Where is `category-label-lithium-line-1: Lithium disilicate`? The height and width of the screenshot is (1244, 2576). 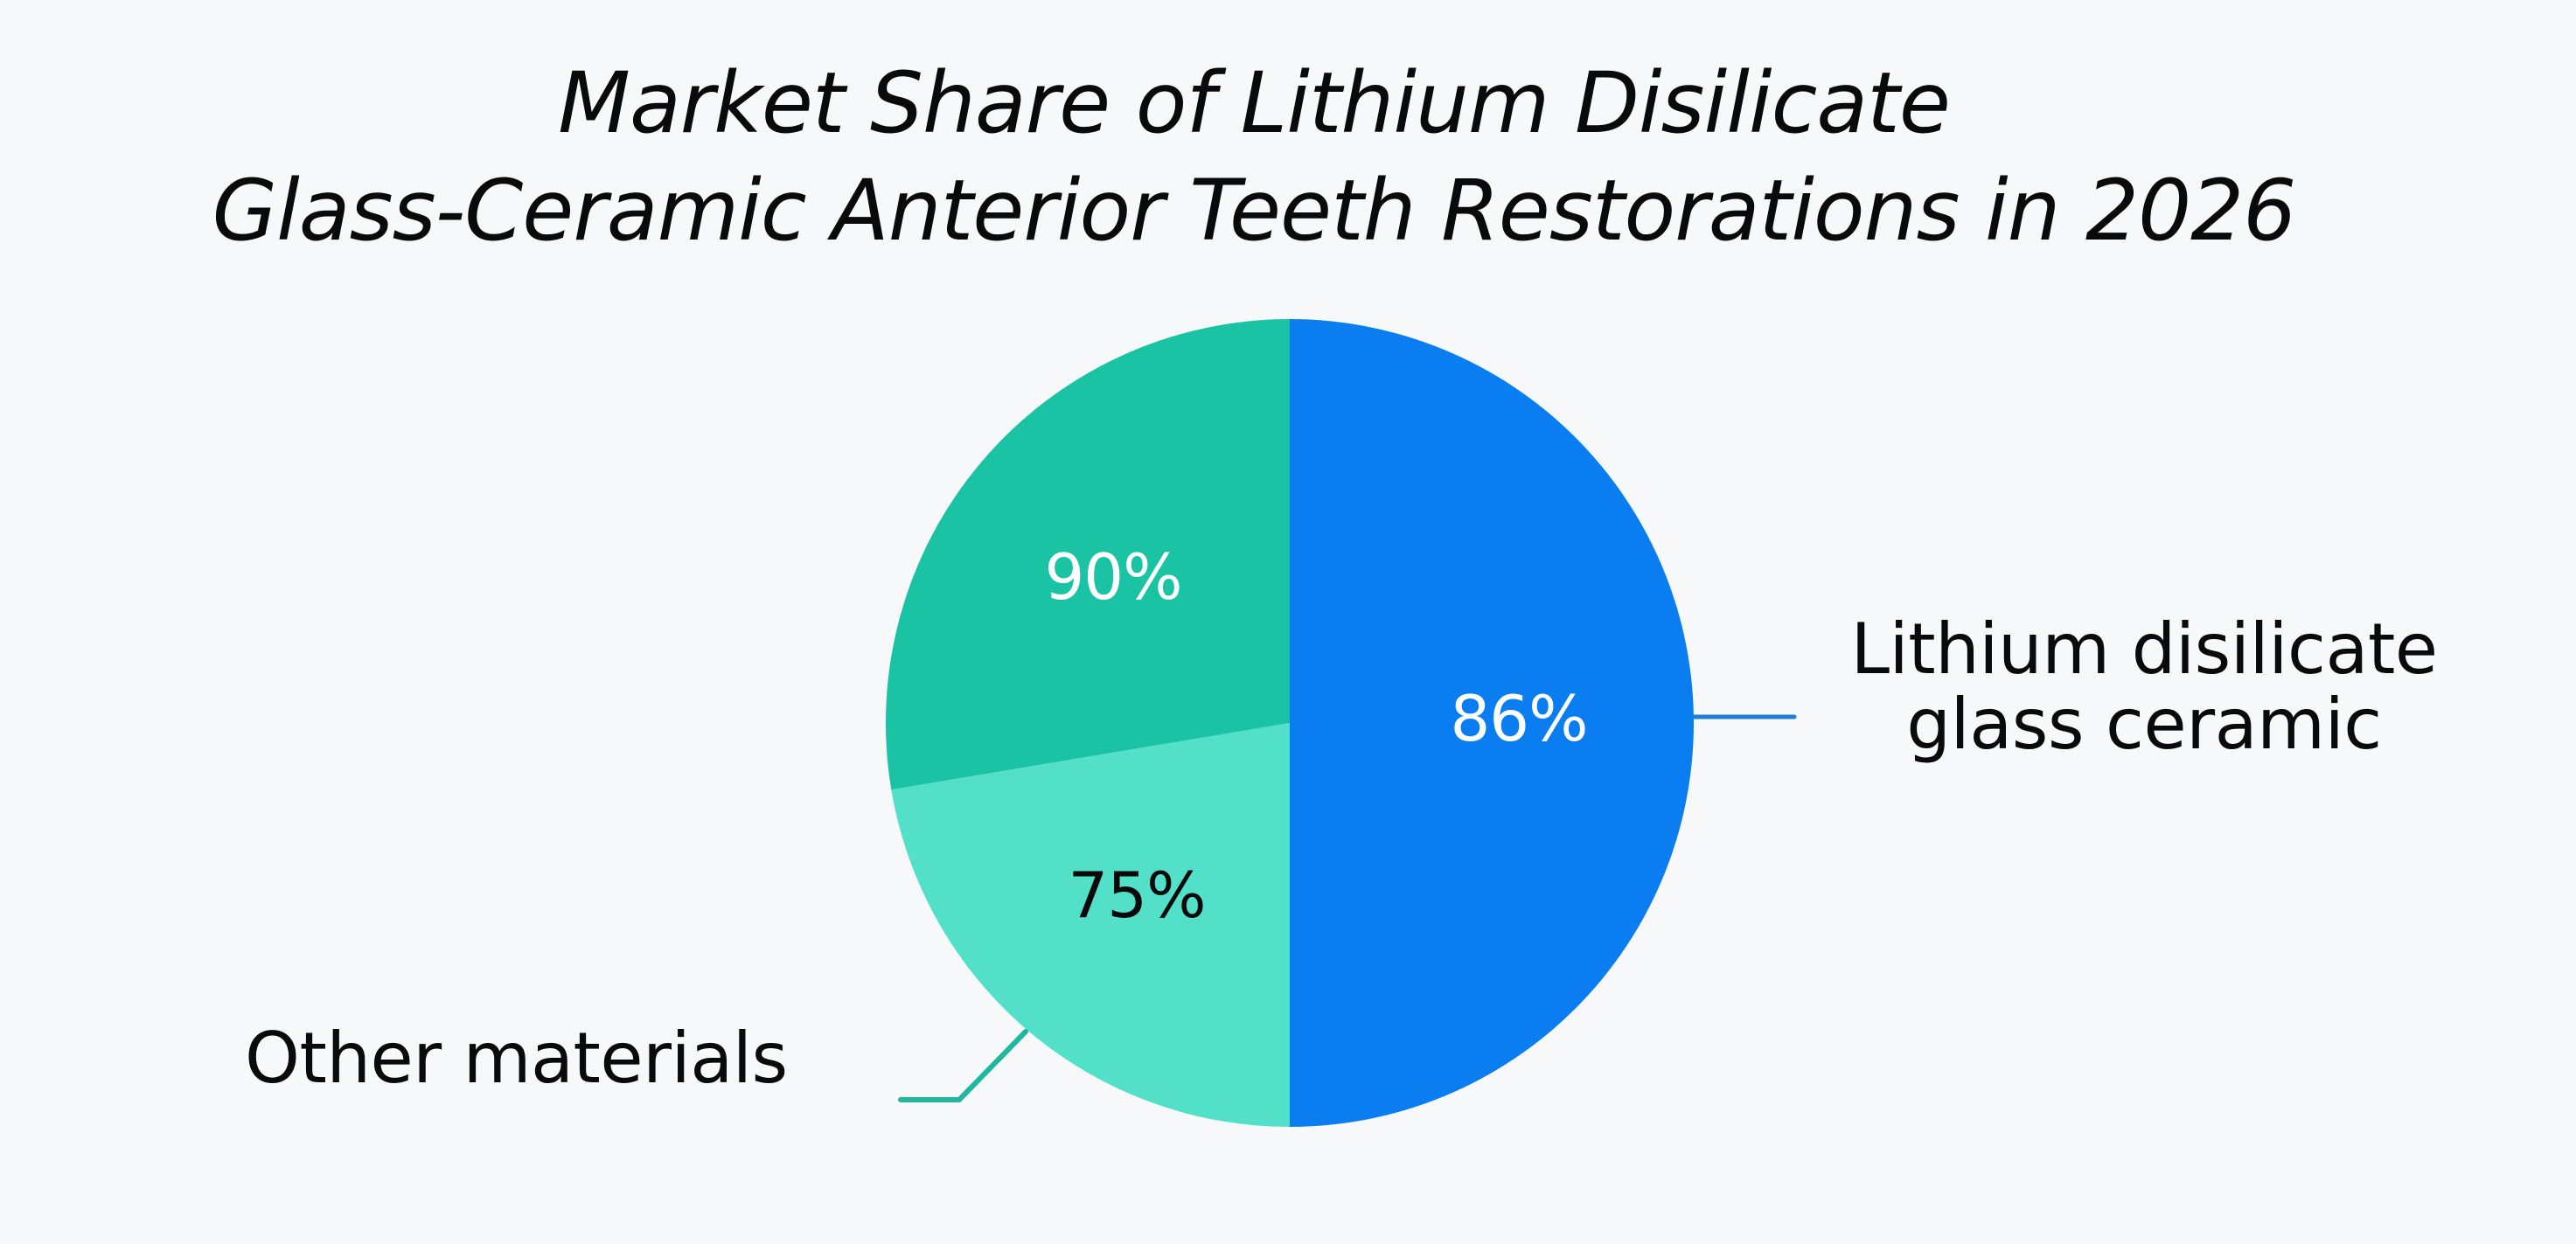 category-label-lithium-line-1: Lithium disilicate is located at coordinates (2144, 649).